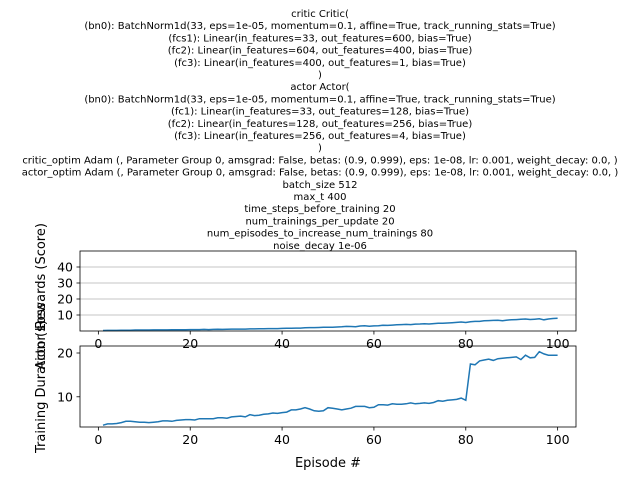 The image size is (640, 480). What do you see at coordinates (41, 276) in the screenshot?
I see `rewards-y-axis-label: Rewards (Score)` at bounding box center [41, 276].